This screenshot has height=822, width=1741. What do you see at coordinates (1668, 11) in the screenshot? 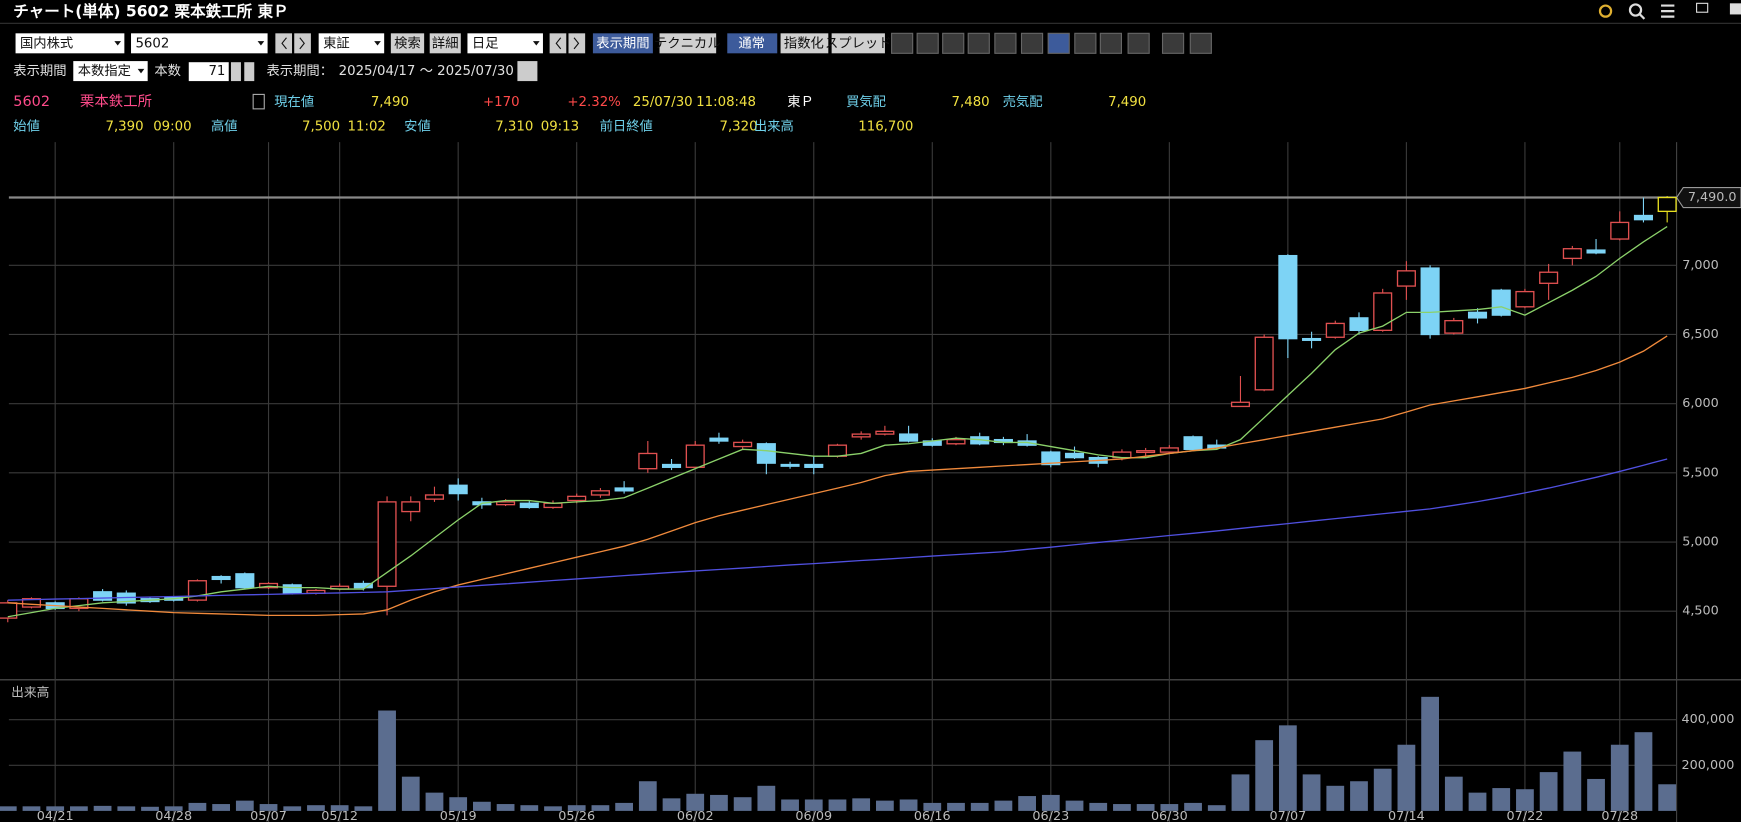
I see `menu-icon` at bounding box center [1668, 11].